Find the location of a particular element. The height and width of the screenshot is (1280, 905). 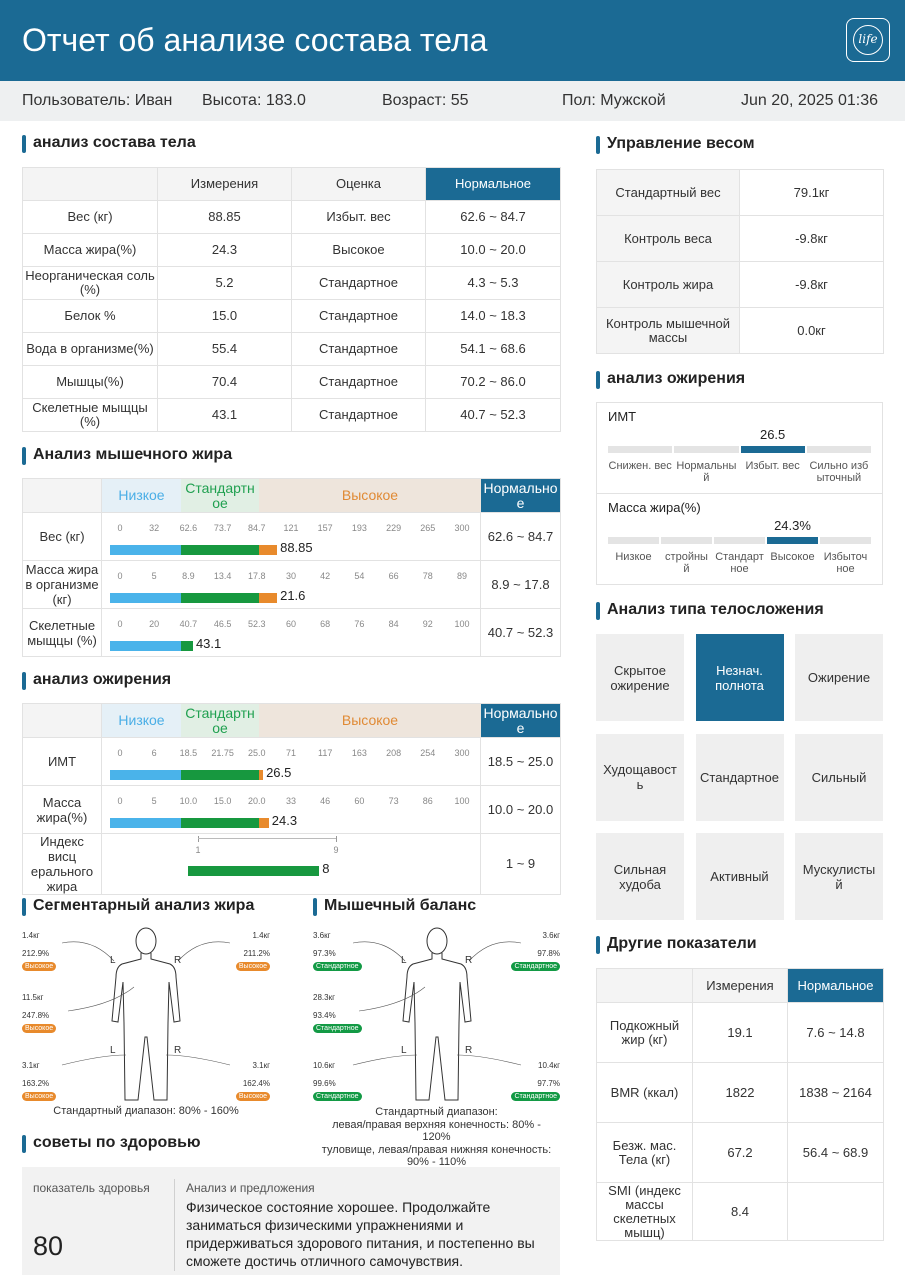

body-type-tile: Мускулисты й is located at coordinates (839, 876).